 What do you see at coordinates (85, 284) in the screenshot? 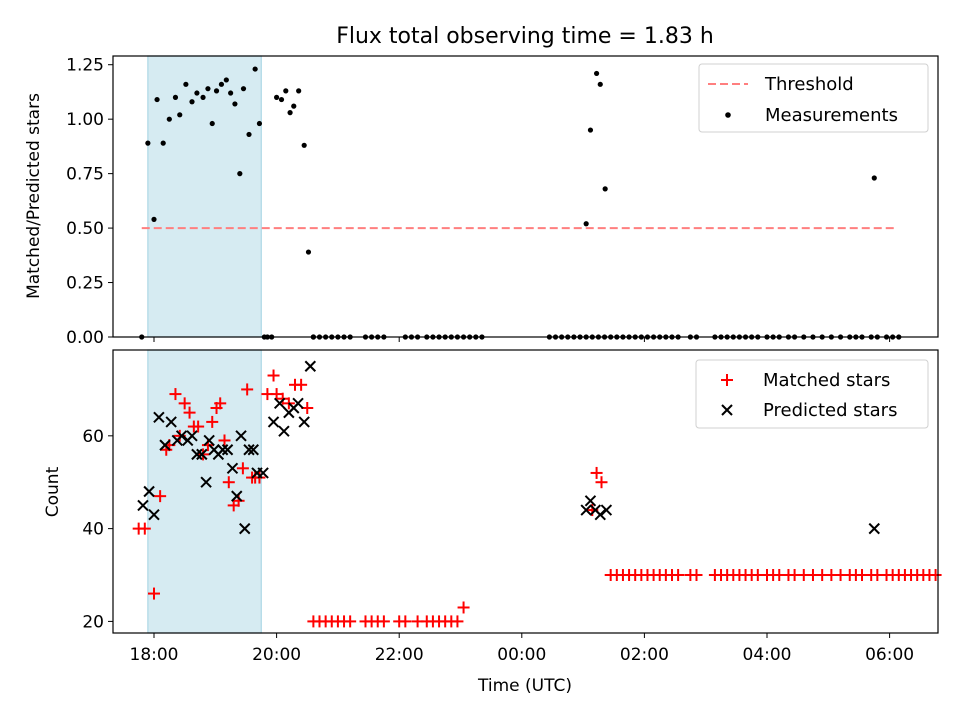
I see `top-y-tick-label: 0.25` at bounding box center [85, 284].